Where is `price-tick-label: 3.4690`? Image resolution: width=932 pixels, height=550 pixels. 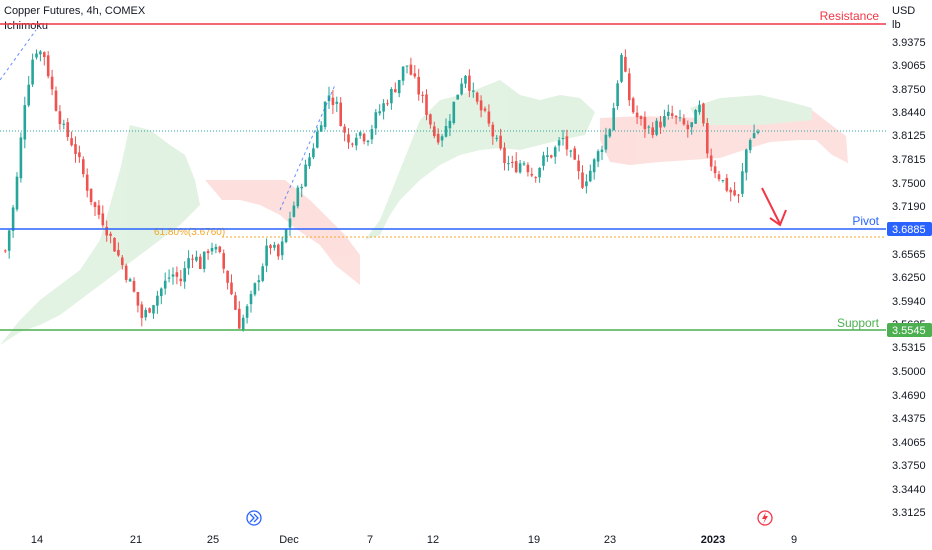 price-tick-label: 3.4690 is located at coordinates (909, 396).